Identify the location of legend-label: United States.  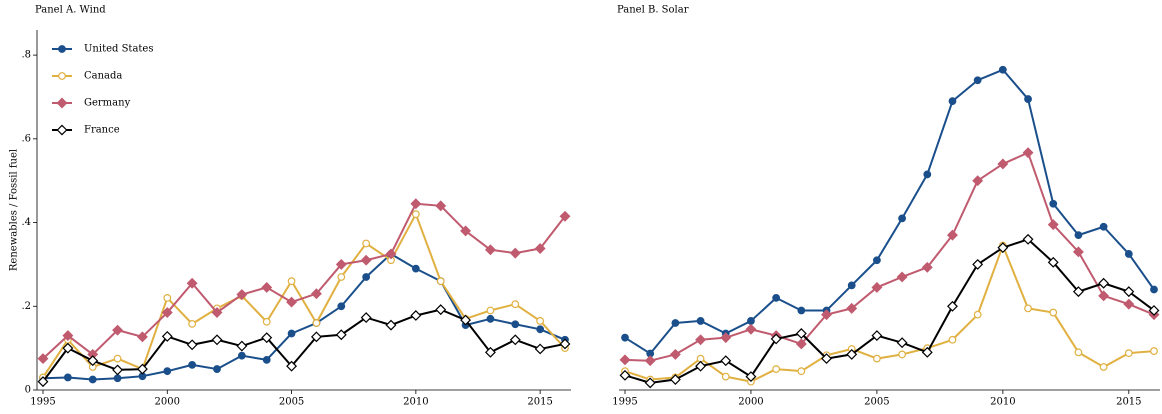
(118, 49).